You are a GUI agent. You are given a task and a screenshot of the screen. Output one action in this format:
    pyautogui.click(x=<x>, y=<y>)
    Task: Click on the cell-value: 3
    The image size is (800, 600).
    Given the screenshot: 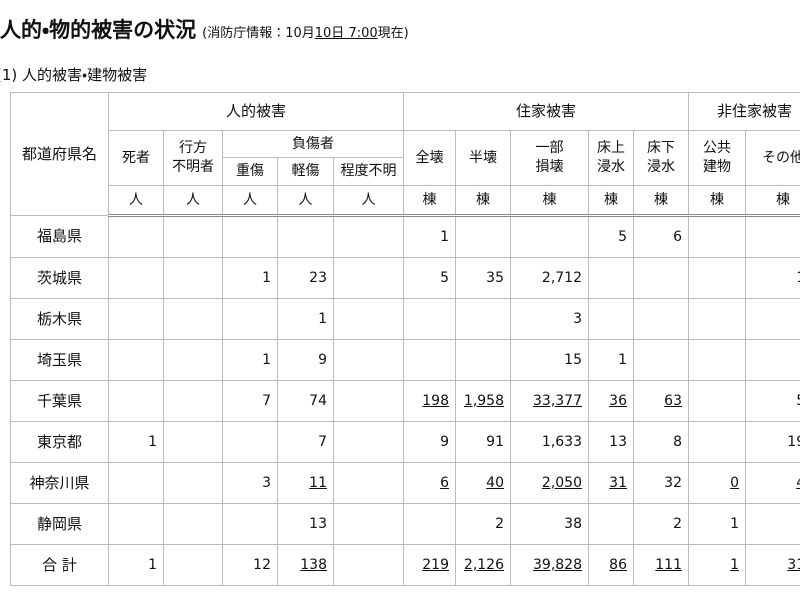 What is the action you would take?
    pyautogui.click(x=577, y=318)
    